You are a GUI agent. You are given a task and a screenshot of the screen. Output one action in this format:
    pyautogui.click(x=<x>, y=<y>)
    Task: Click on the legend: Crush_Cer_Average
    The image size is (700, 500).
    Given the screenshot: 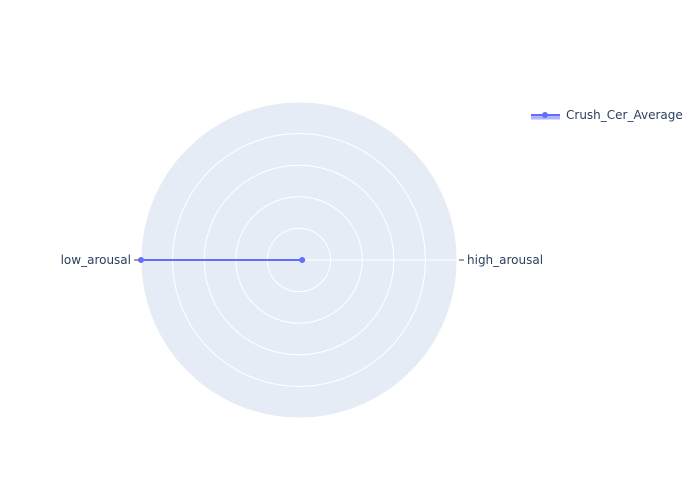 What is the action you would take?
    pyautogui.click(x=607, y=115)
    